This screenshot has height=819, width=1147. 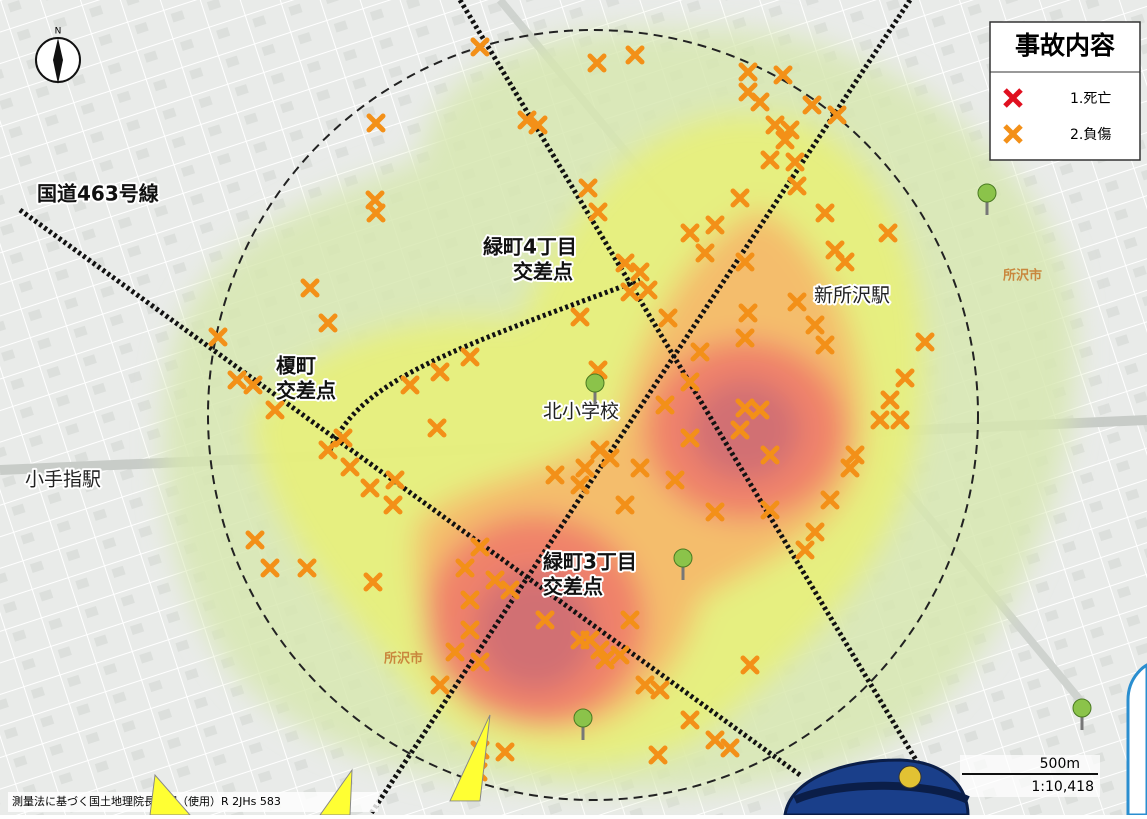 I want to click on legend: 事故内容 1.死亡 2.負傷, so click(x=1065, y=91).